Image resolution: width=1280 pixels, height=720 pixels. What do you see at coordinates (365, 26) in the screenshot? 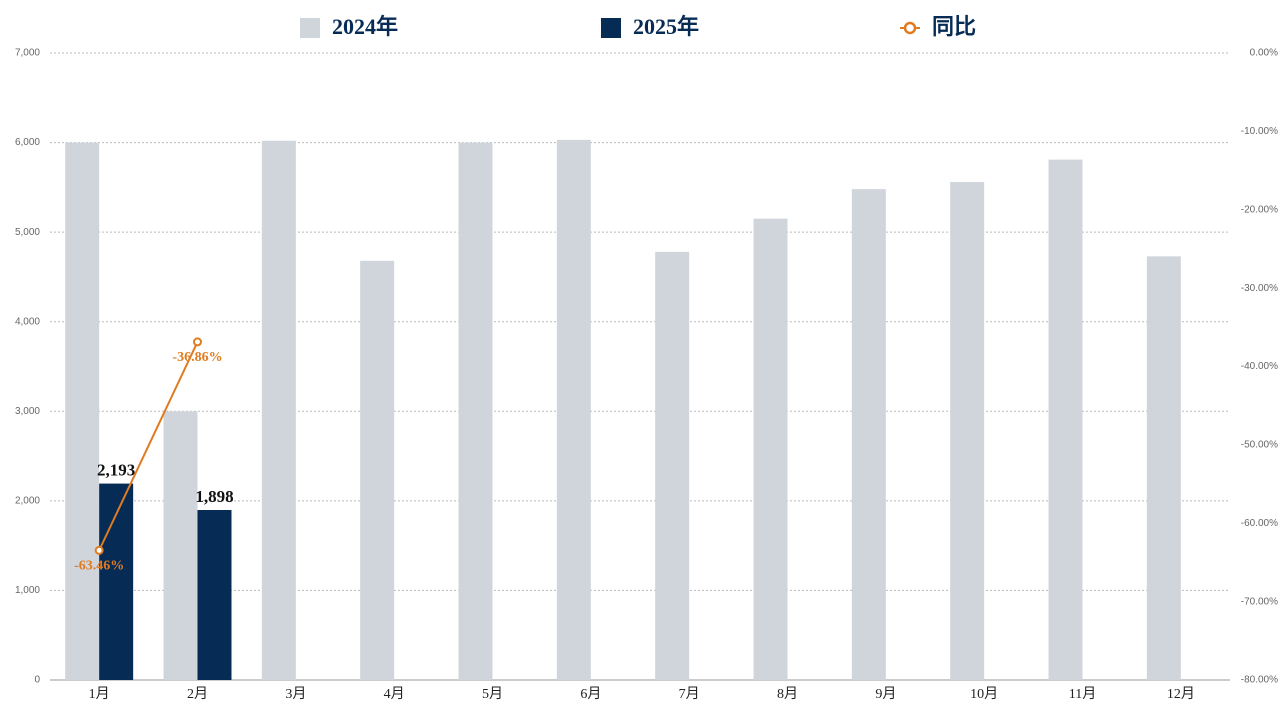
I see `legend-label: 2024年` at bounding box center [365, 26].